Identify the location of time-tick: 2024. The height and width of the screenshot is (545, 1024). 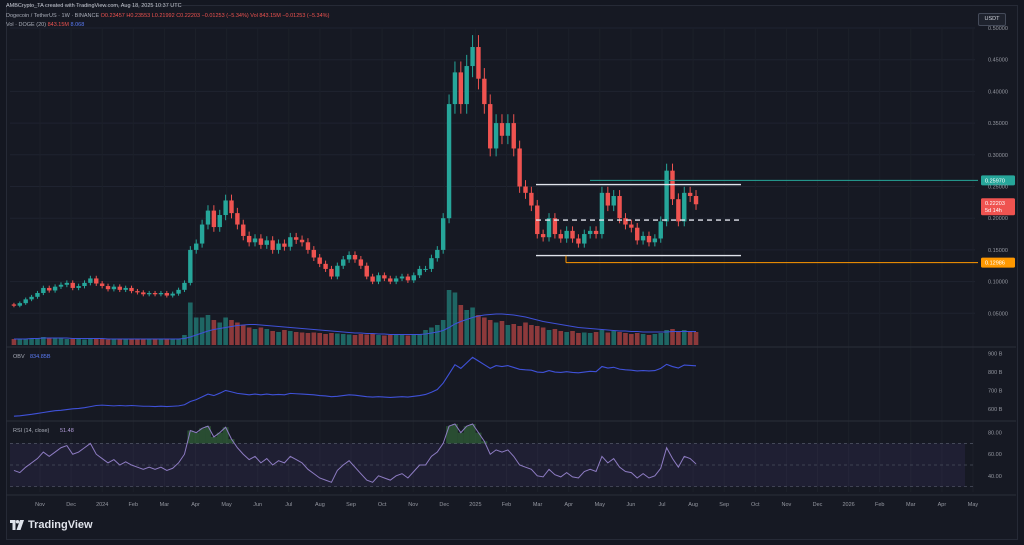
(102, 505).